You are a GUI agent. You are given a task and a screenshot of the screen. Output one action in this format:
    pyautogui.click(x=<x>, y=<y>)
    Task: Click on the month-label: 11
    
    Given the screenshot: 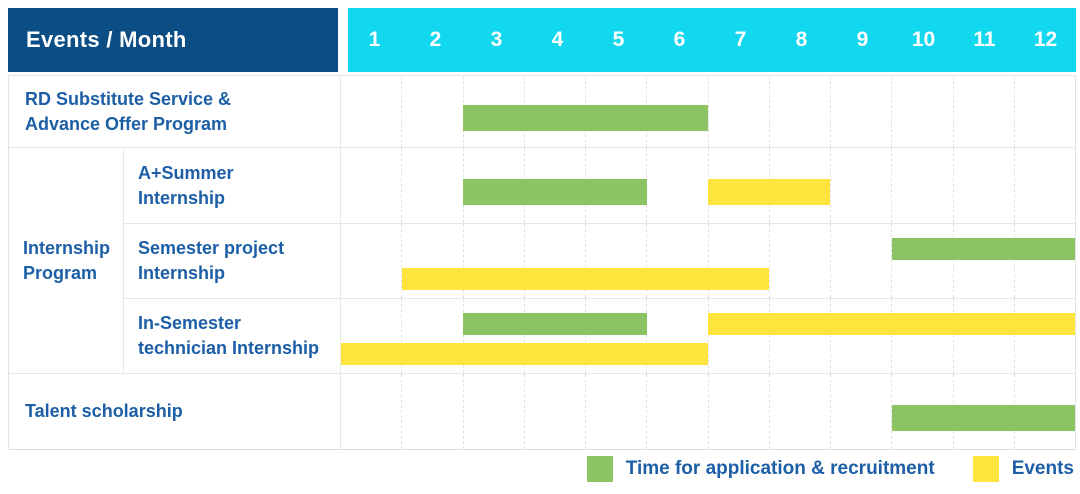 What is the action you would take?
    pyautogui.click(x=984, y=39)
    